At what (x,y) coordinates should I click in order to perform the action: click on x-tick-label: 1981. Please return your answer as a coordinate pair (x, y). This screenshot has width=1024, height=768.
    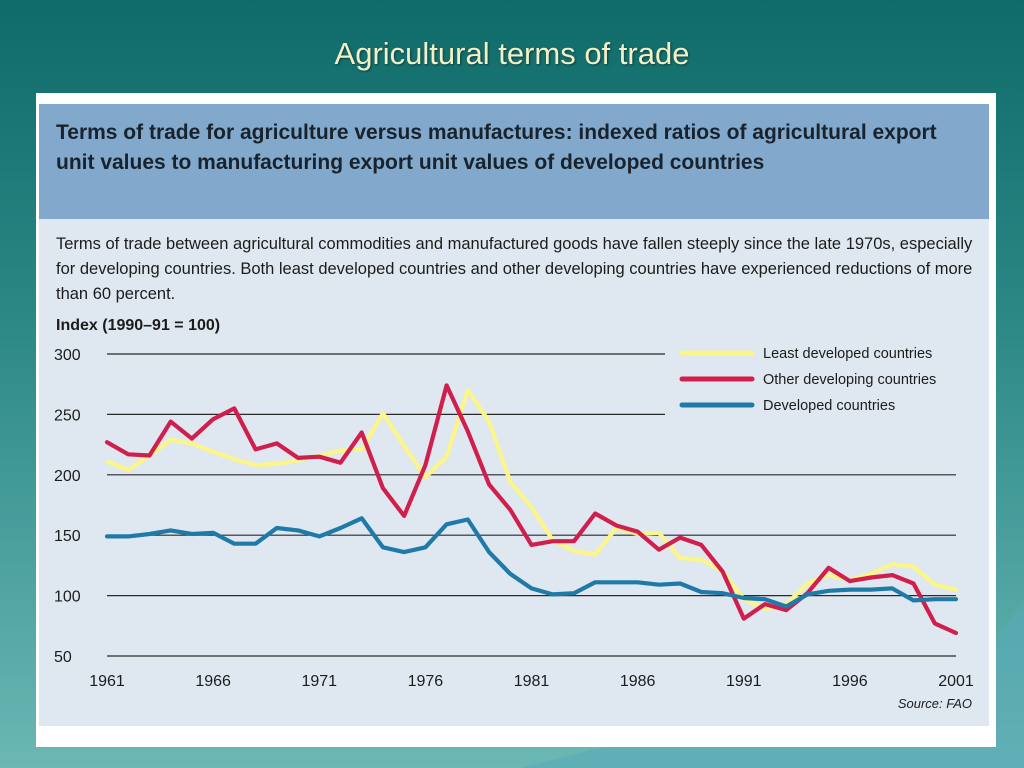
    Looking at the image, I should click on (532, 681).